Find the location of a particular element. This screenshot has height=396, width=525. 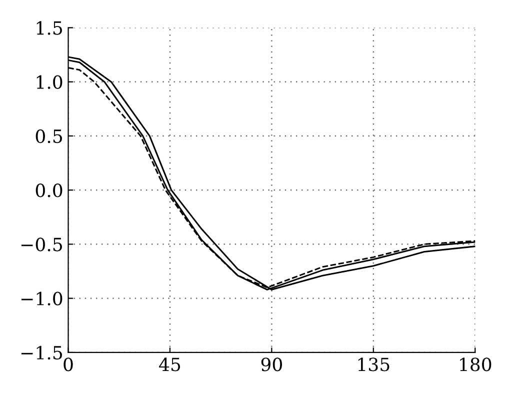

y-tick-label: −1.5 is located at coordinates (41, 353).